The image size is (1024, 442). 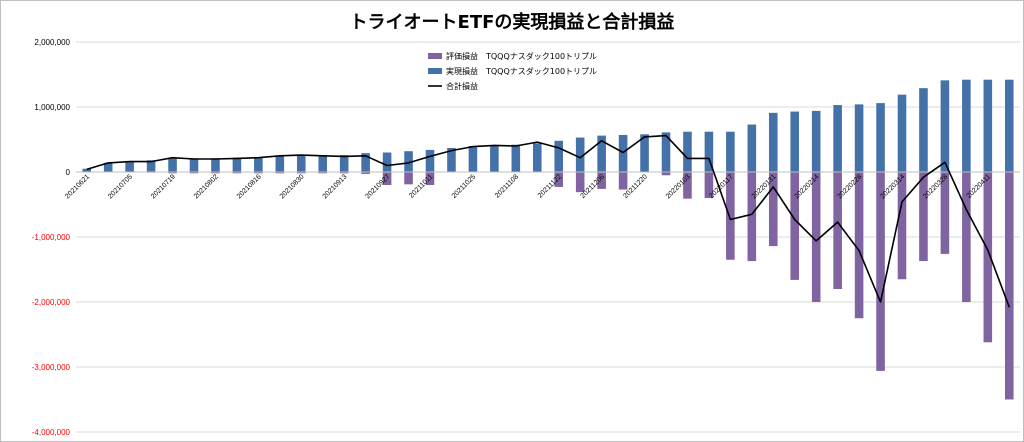 What do you see at coordinates (51, 367) in the screenshot?
I see `y-tick-label: -3,000,000` at bounding box center [51, 367].